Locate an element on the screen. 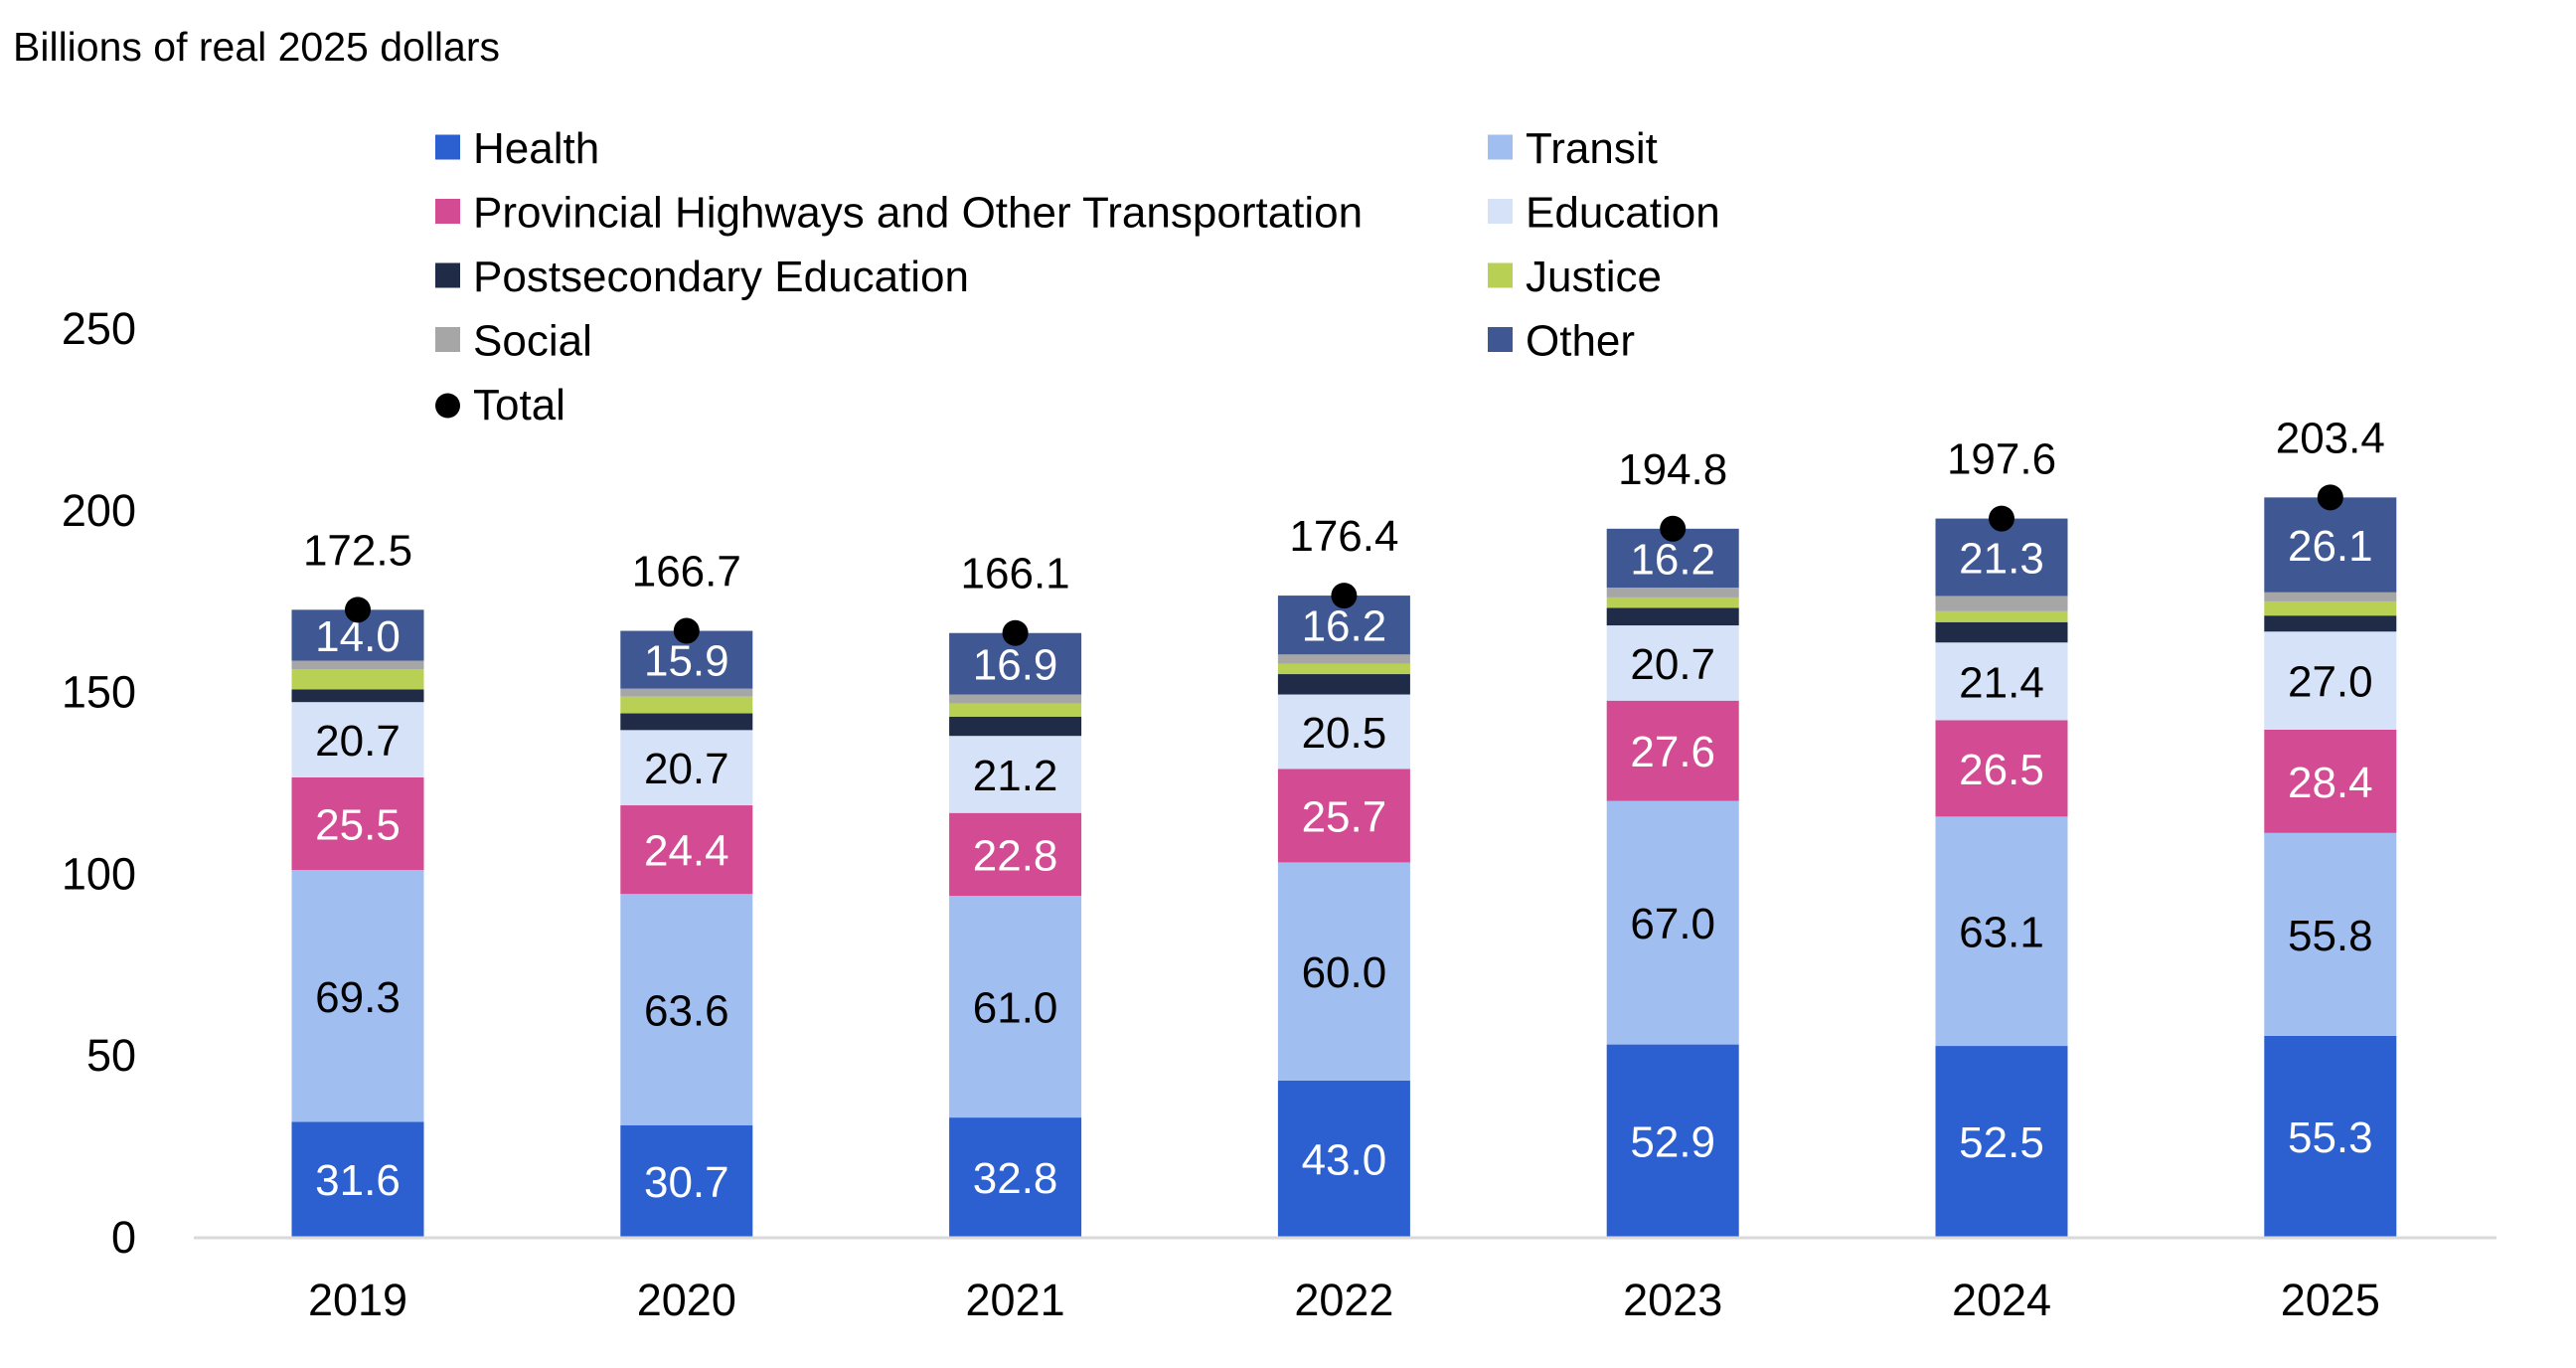 The height and width of the screenshot is (1368, 2576). x-axis-ticks: 2019 2020 2021 2022 2023 2024 2025 is located at coordinates (1344, 1300).